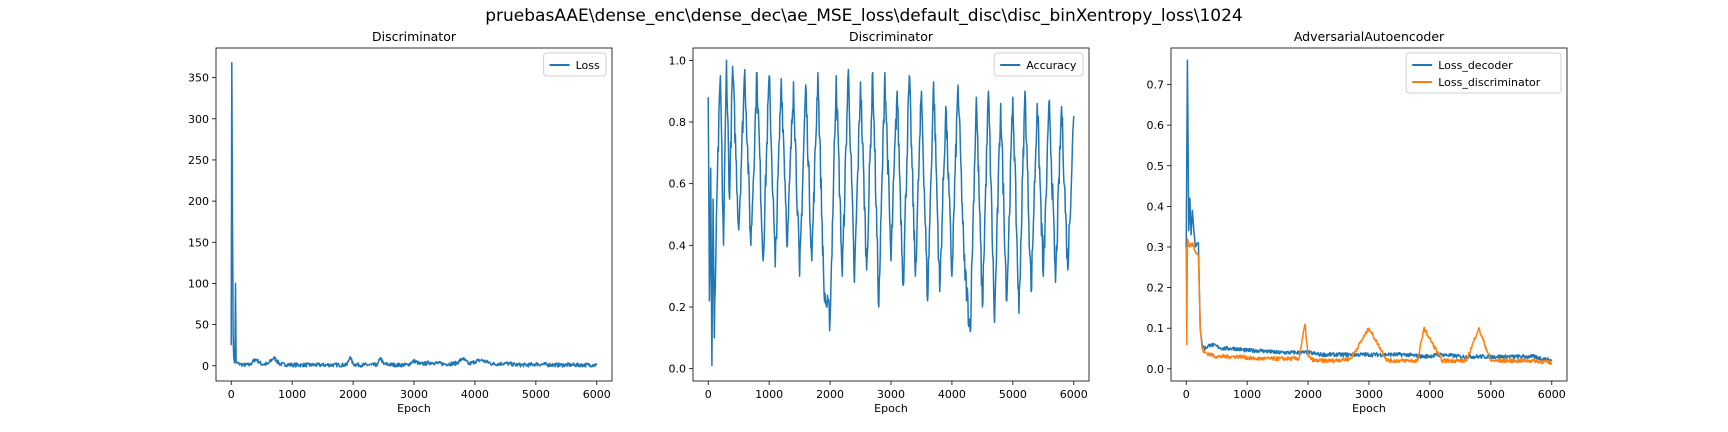 The width and height of the screenshot is (1728, 432). Describe the element at coordinates (198, 119) in the screenshot. I see `y-tick-label: 300` at that location.